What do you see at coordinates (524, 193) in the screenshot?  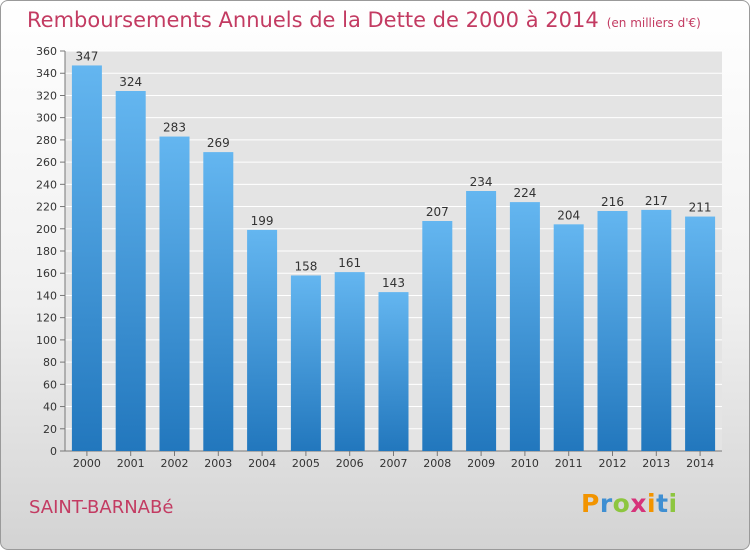 I see `data-label: 224` at bounding box center [524, 193].